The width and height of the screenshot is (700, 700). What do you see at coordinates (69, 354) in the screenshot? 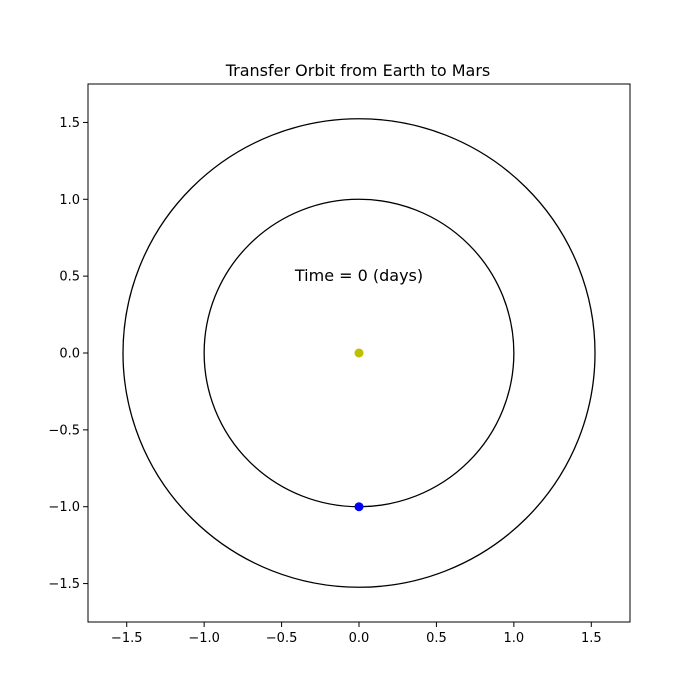
I see `y-tick-label: 0.0` at bounding box center [69, 354].